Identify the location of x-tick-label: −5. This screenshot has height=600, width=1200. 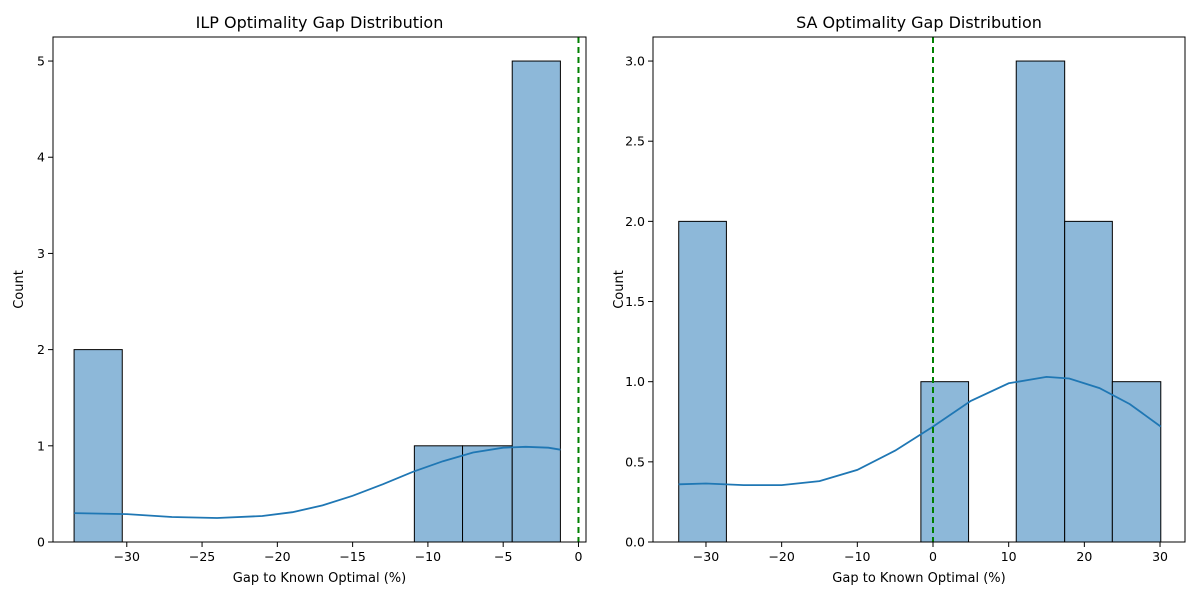
(503, 556).